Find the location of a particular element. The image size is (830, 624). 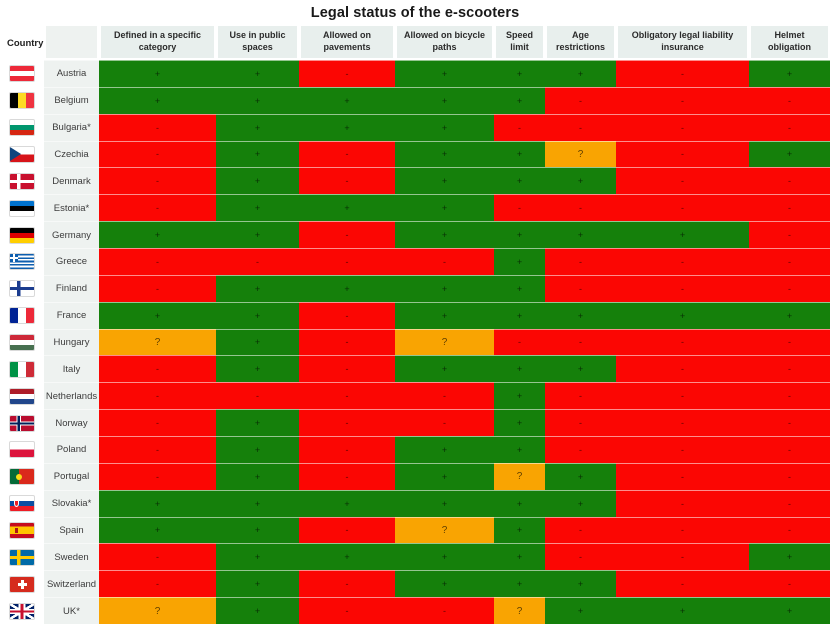

column-header: Use in public spaces is located at coordinates (257, 42).